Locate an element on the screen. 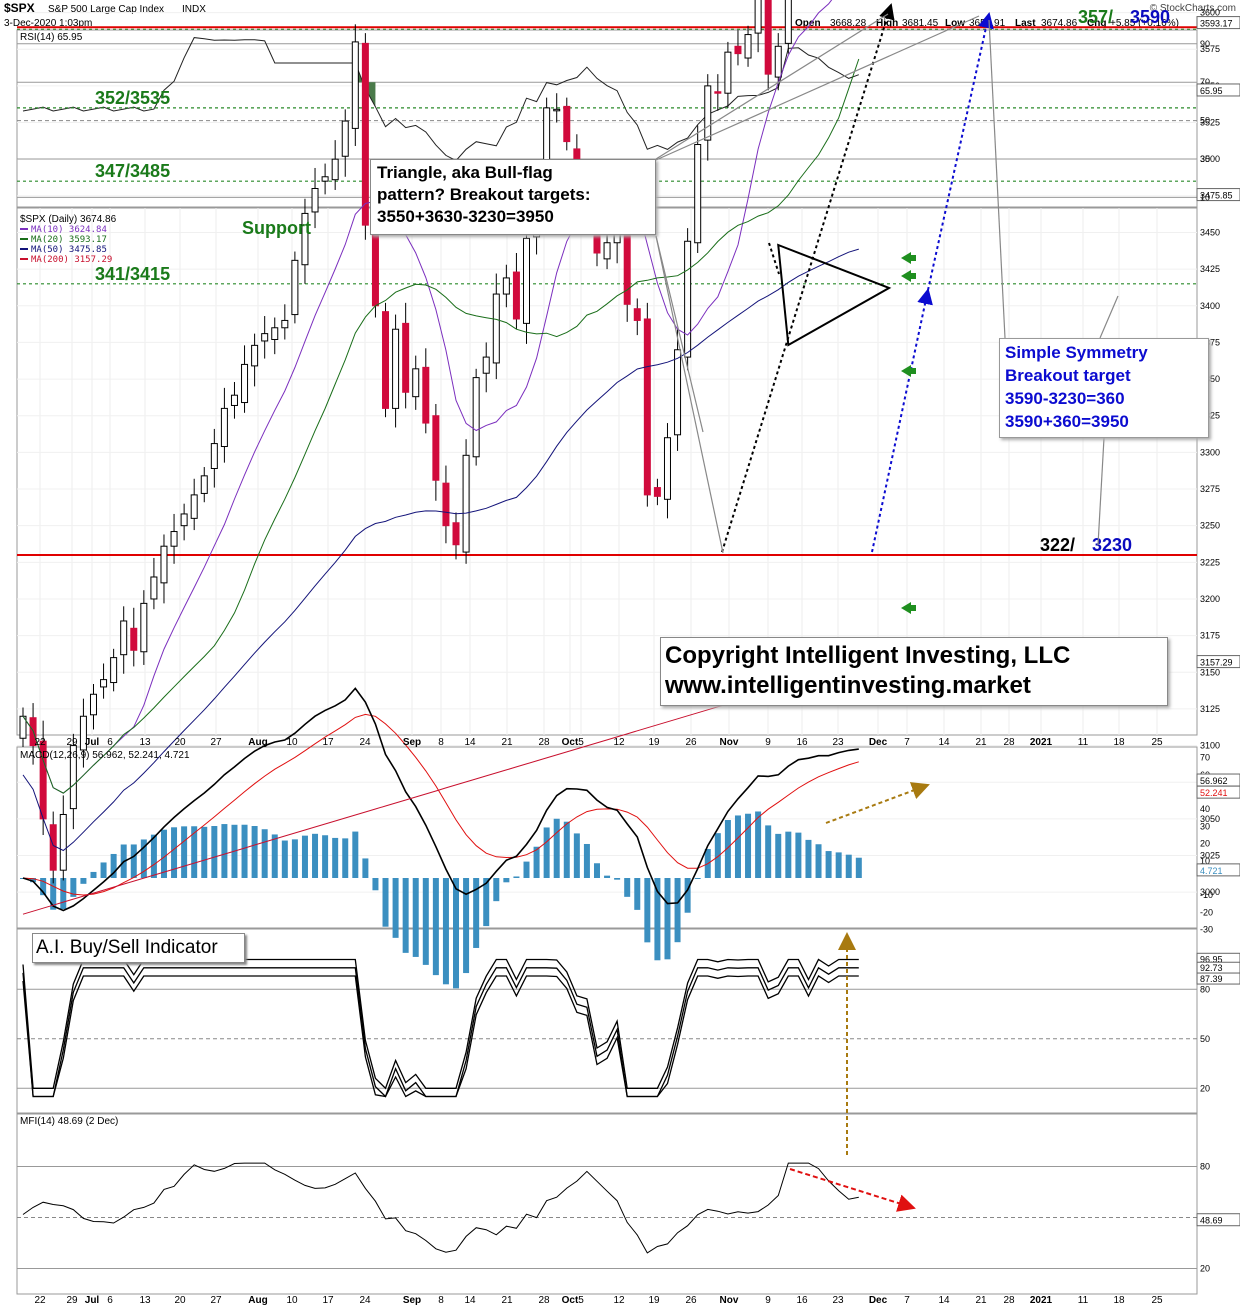 This screenshot has height=1310, width=1240. price-tick-label: 3150 is located at coordinates (1210, 672).